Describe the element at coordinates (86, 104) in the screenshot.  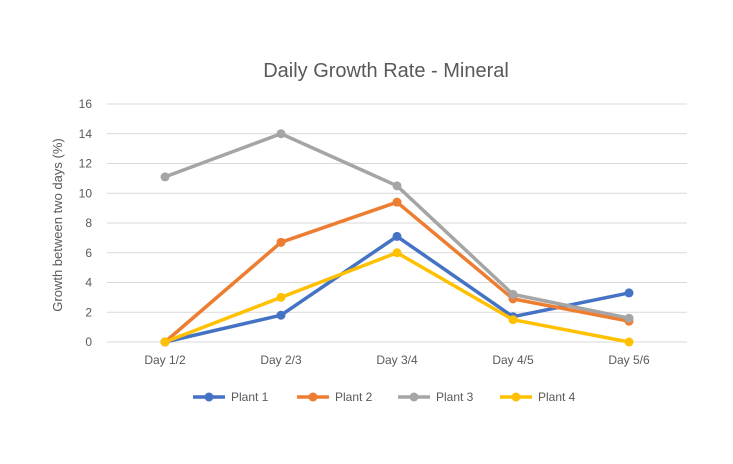
I see `y-tick-label: 16` at that location.